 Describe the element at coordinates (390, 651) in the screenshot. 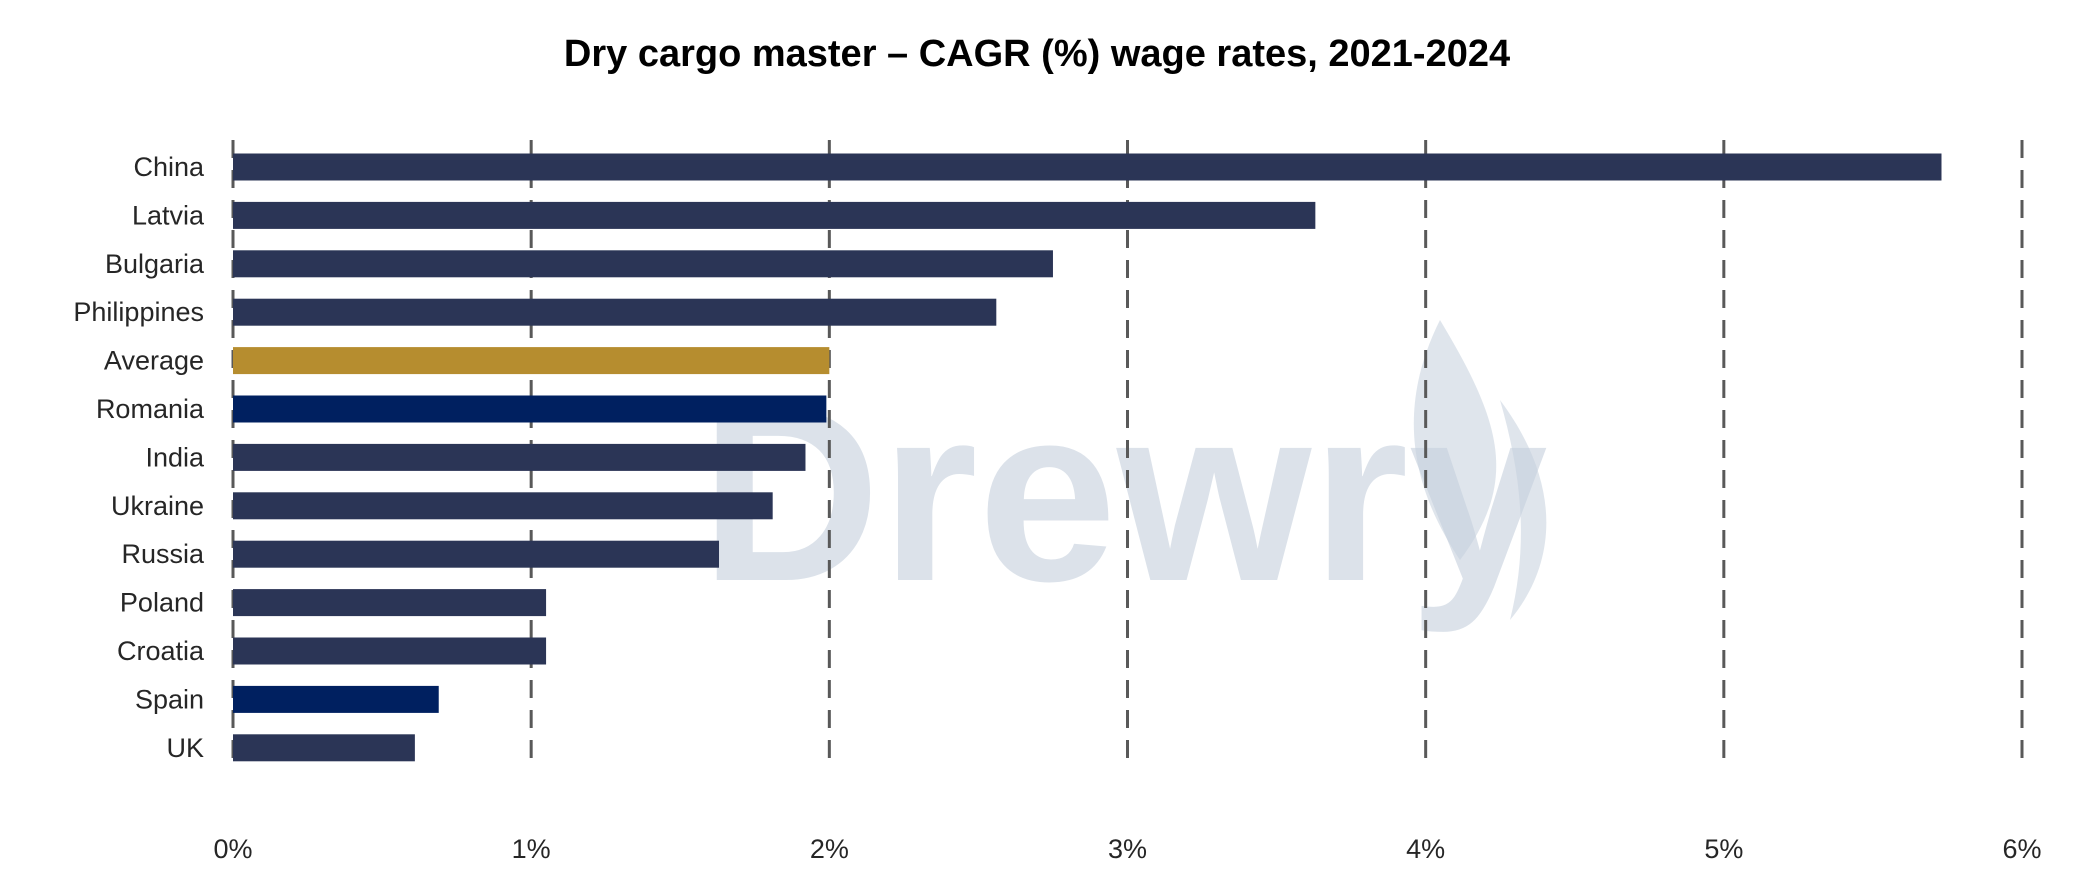

I see `bar-croatia` at that location.